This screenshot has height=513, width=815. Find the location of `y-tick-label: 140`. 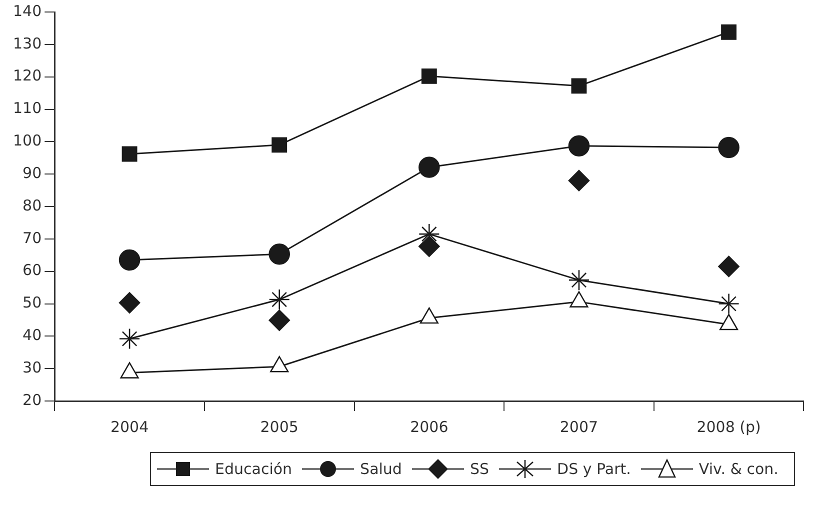

y-tick-label: 140 is located at coordinates (27, 11).